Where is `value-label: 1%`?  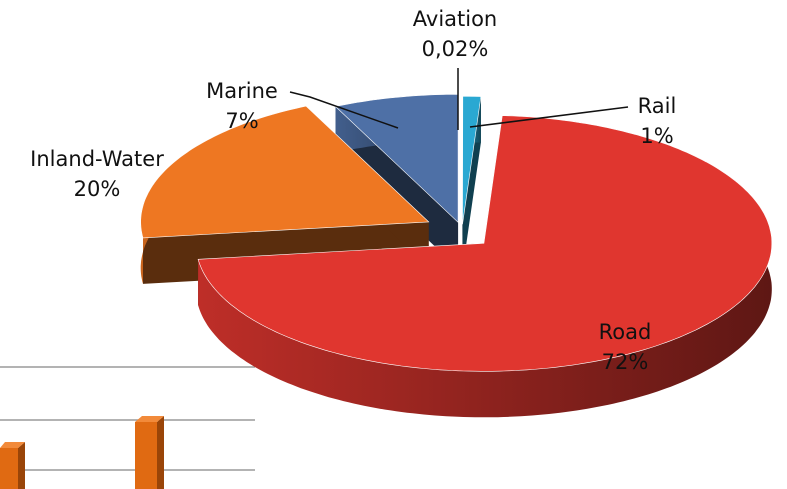
value-label: 1% is located at coordinates (656, 136).